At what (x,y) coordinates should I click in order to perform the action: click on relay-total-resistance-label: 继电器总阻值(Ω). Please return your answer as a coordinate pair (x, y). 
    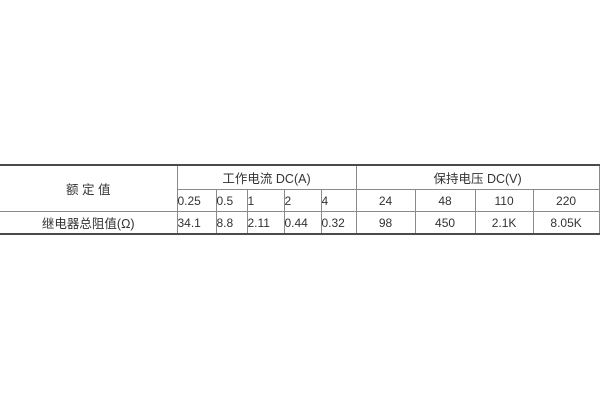
    Looking at the image, I should click on (89, 223).